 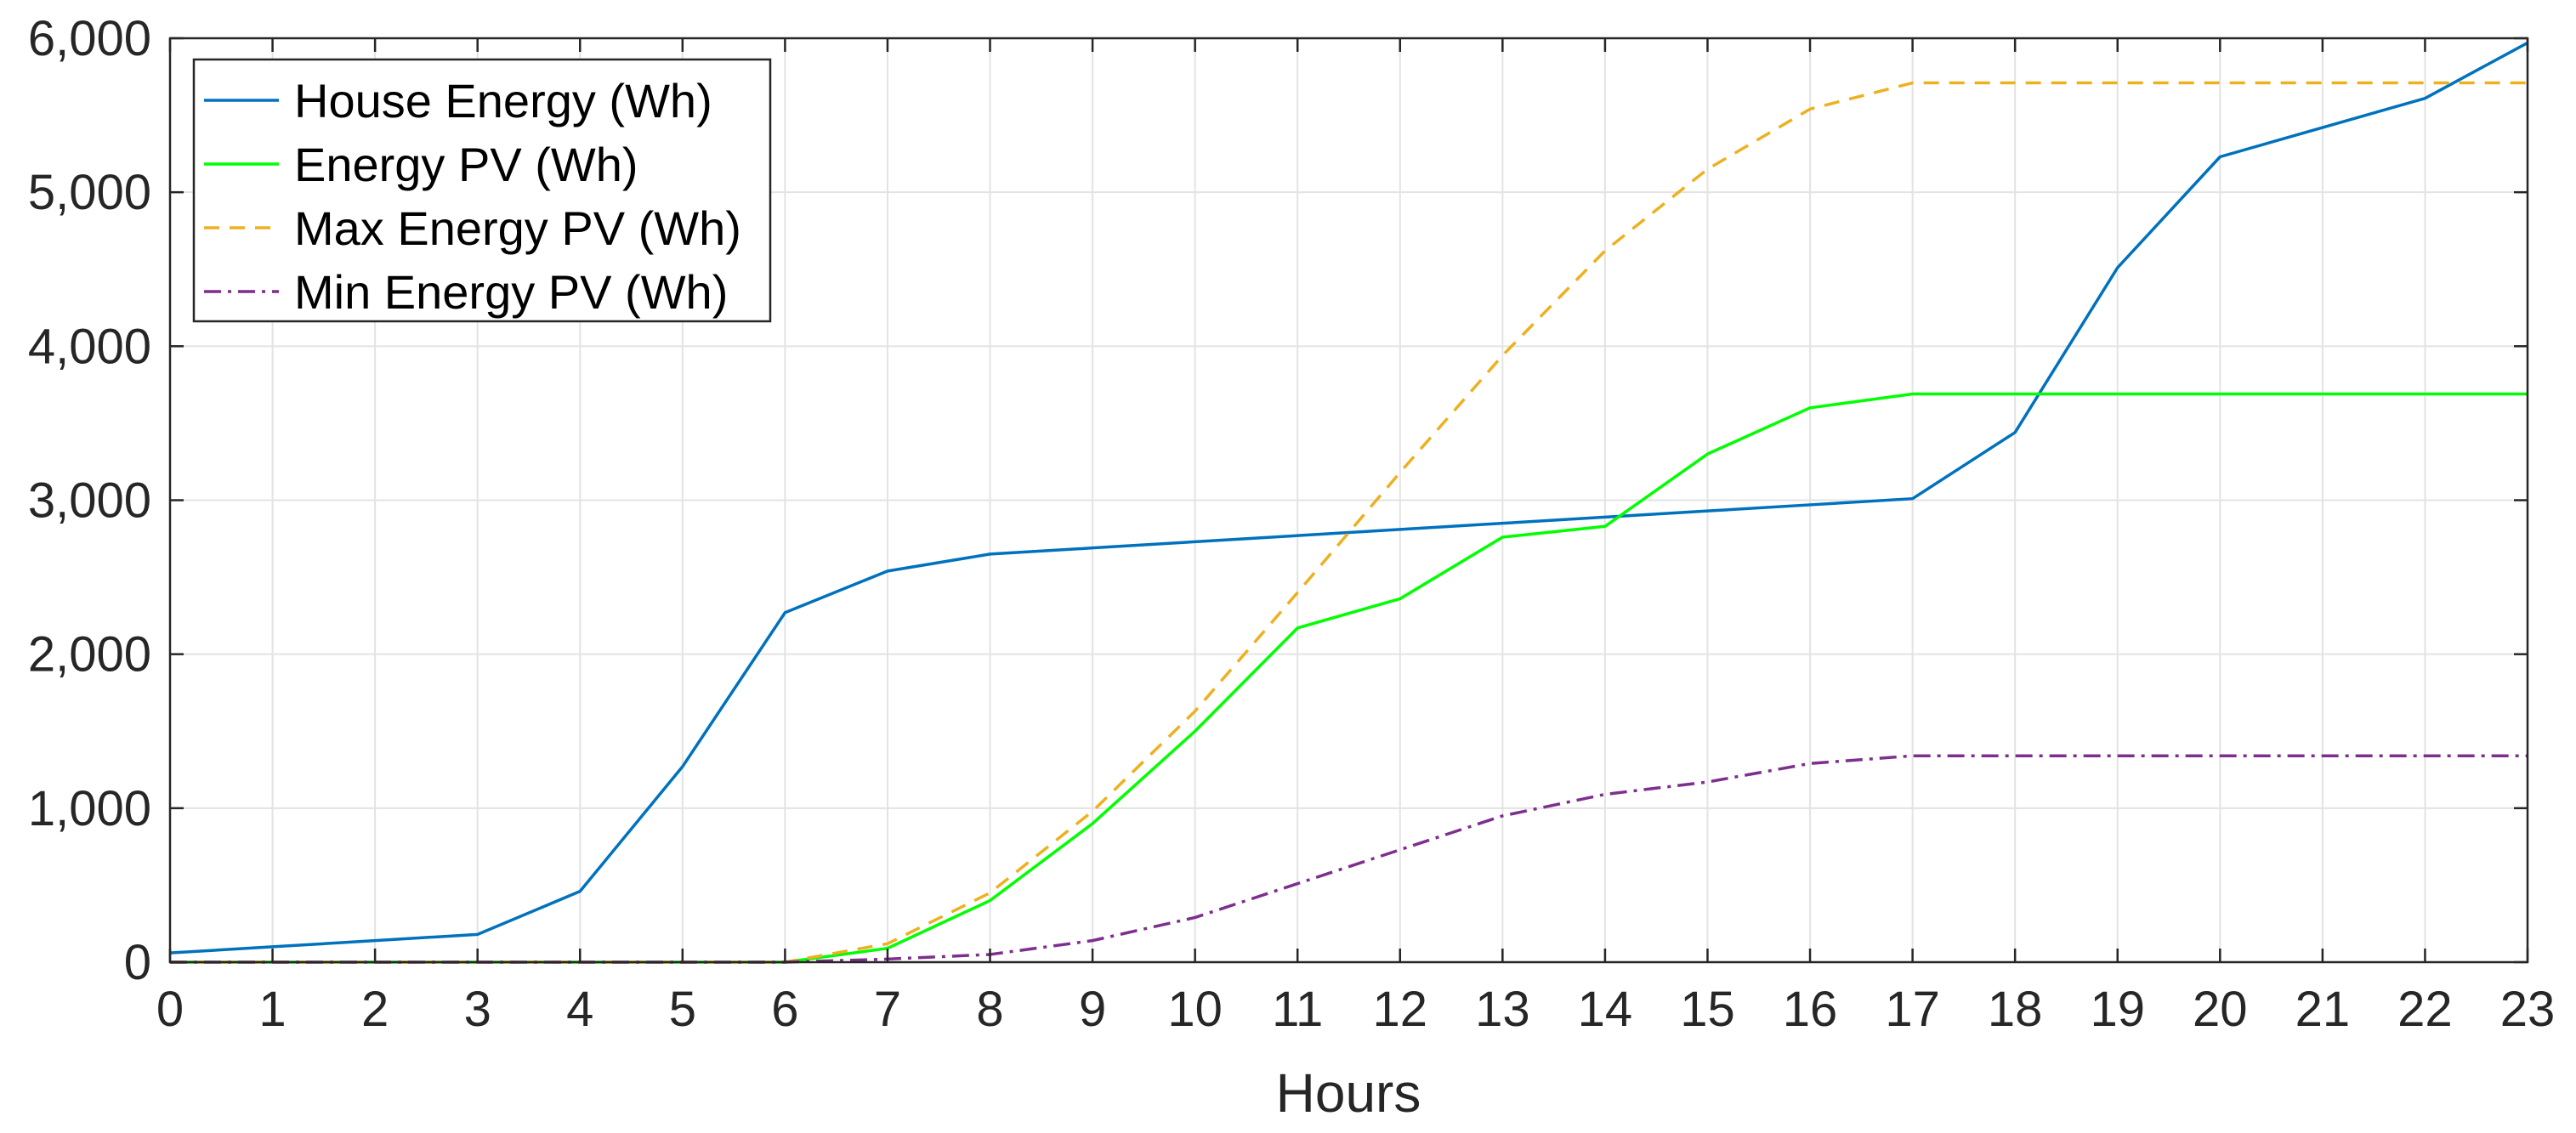 What do you see at coordinates (1195, 1009) in the screenshot?
I see `x-tick-label: 10` at bounding box center [1195, 1009].